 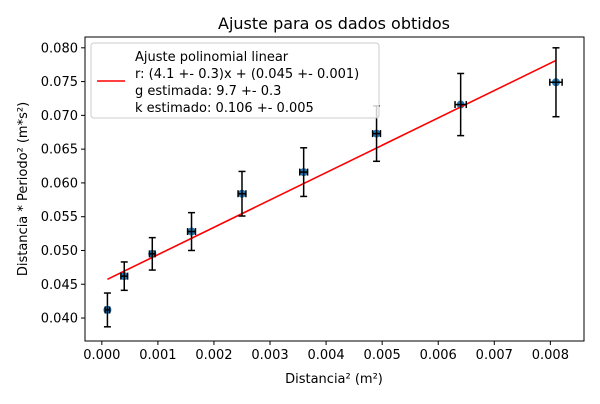 I want to click on legend-entry-k: k estimado: 0.106 +- 0.005, so click(x=224, y=108).